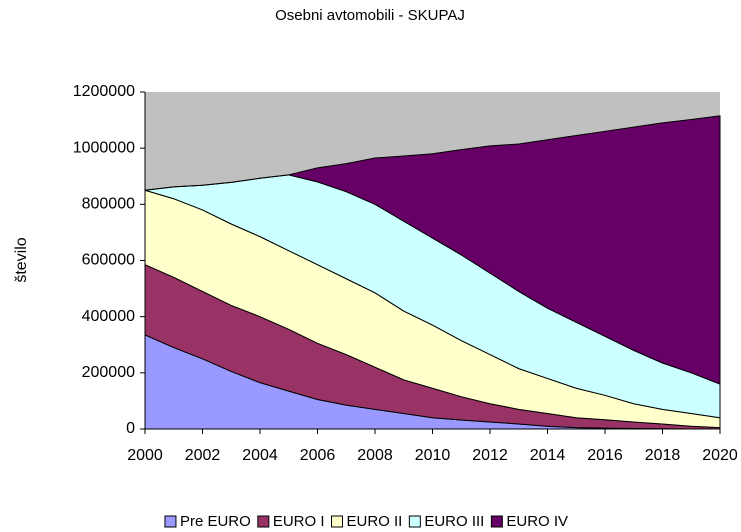  Describe the element at coordinates (454, 521) in the screenshot. I see `legend-label: EURO III` at that location.